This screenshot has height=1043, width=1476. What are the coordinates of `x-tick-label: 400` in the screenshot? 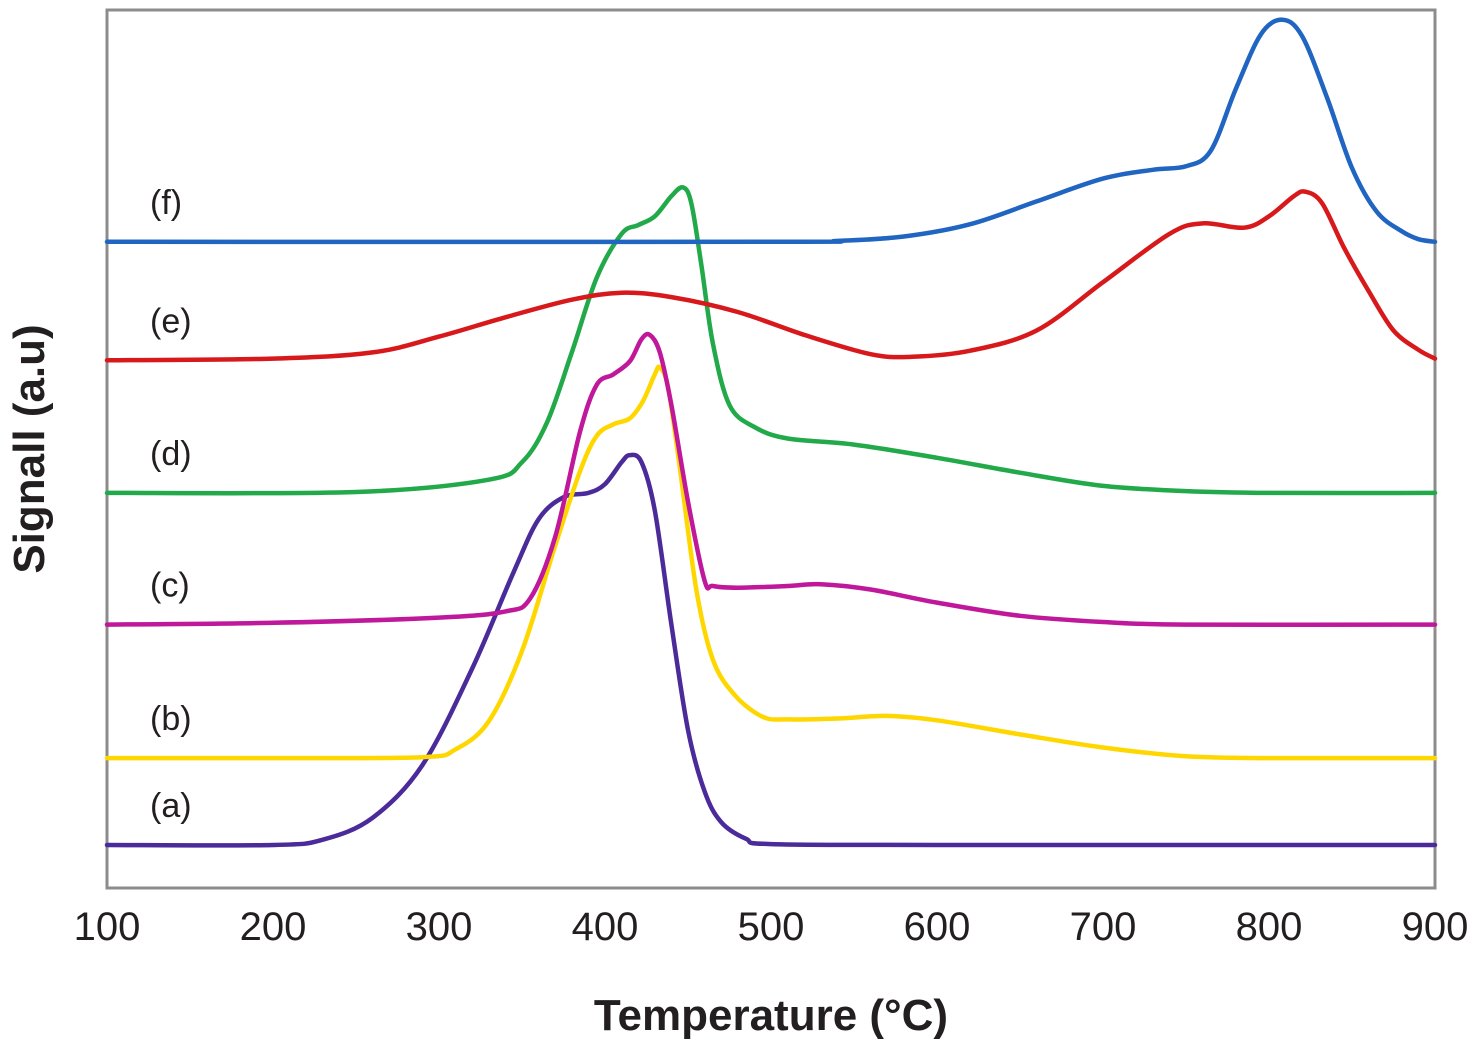 It's located at (605, 927).